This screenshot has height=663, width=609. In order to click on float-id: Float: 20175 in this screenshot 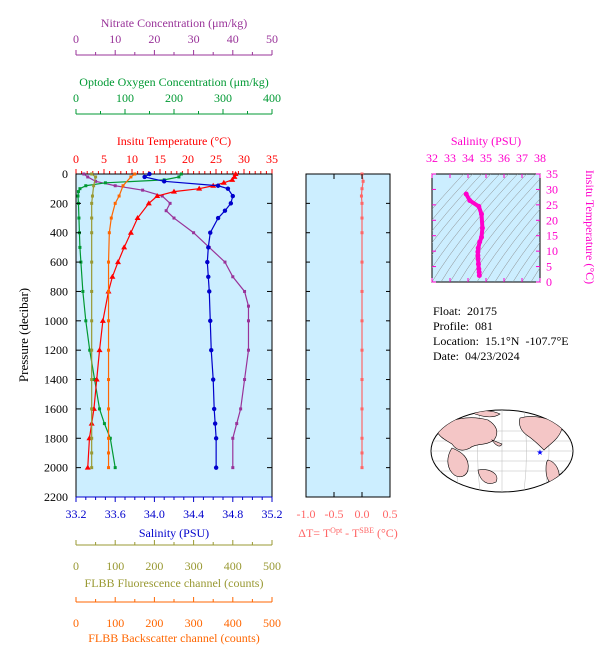, I will do `click(465, 311)`.